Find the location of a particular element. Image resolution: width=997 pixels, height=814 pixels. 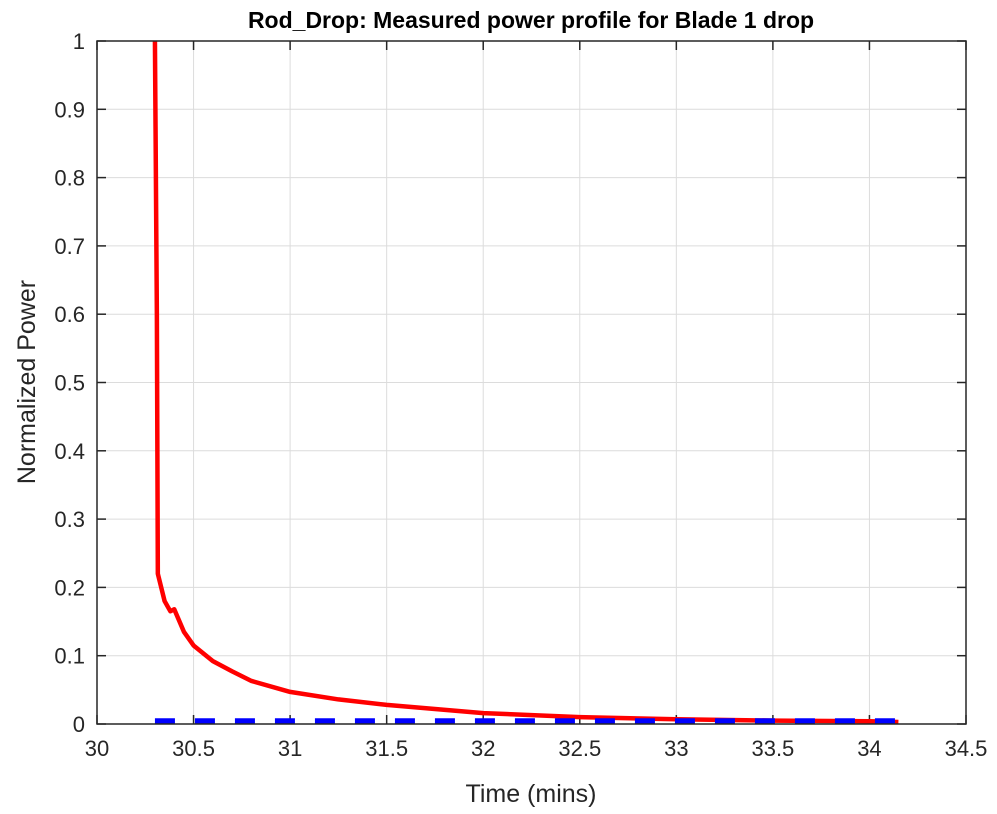

y-axis-label: Normalized Power is located at coordinates (27, 382).